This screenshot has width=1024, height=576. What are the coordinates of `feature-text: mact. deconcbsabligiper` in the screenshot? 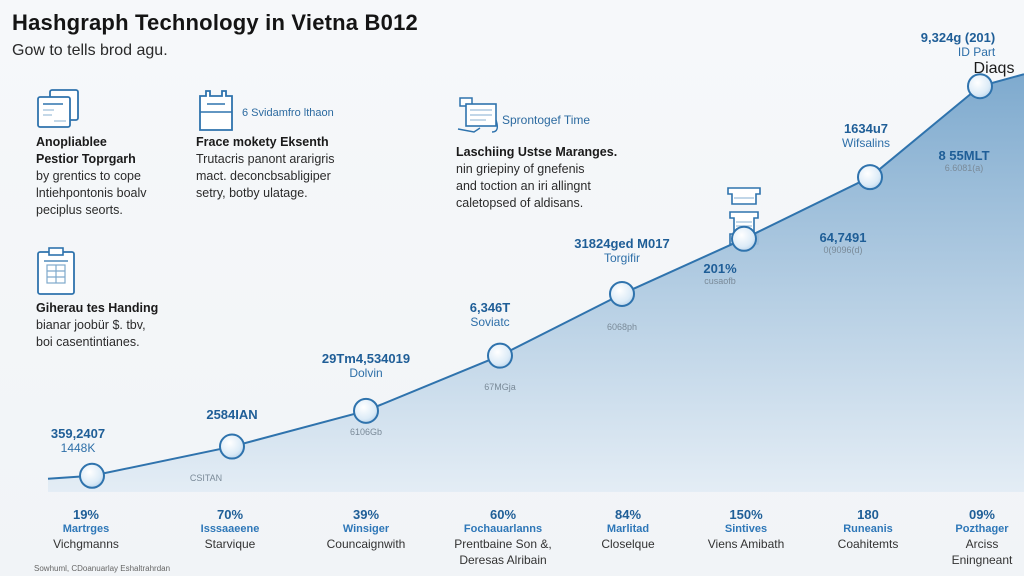 It's located at (263, 176).